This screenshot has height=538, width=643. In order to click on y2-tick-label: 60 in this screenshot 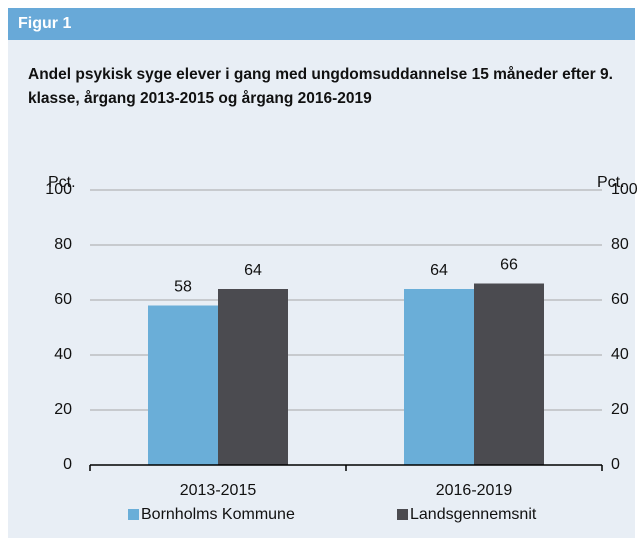, I will do `click(620, 299)`.